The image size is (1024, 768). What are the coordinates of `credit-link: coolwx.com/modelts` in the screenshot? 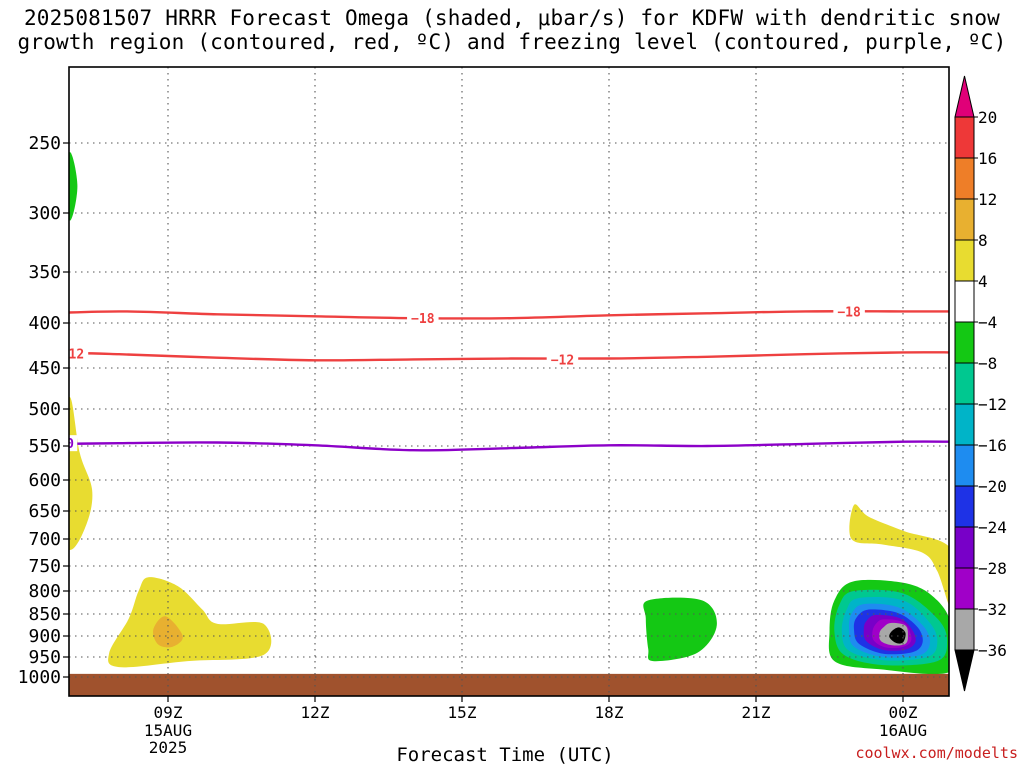 It's located at (936, 753).